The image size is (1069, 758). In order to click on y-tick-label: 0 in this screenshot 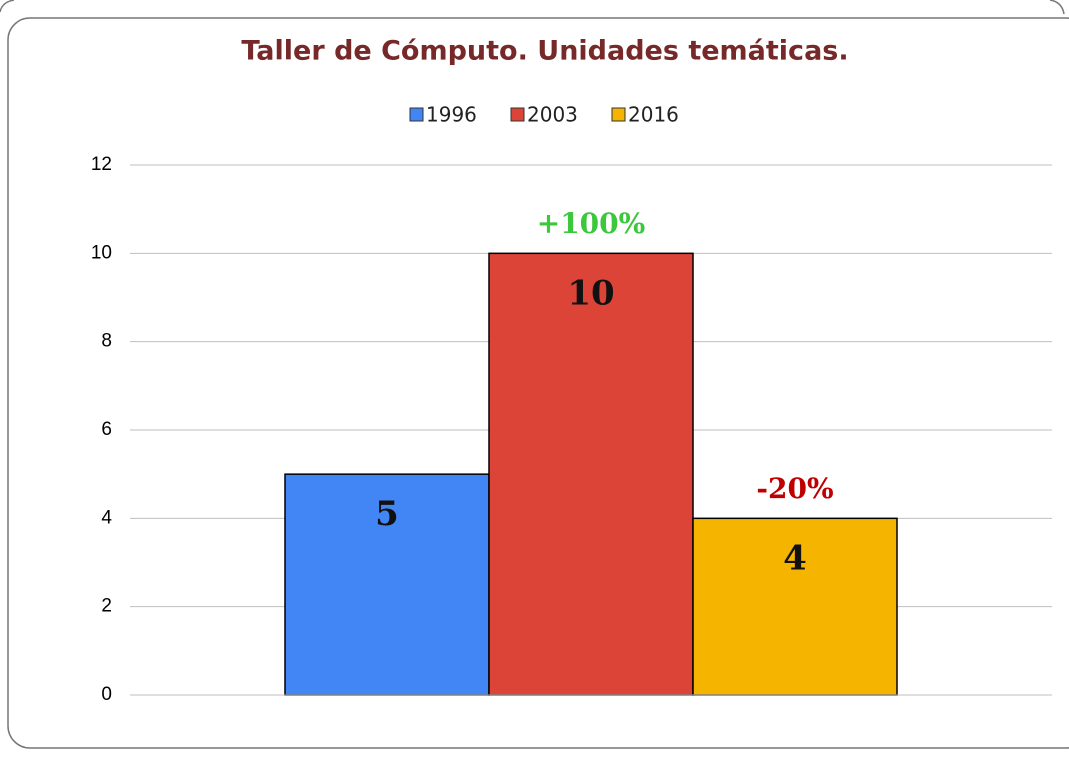, I will do `click(106, 694)`.